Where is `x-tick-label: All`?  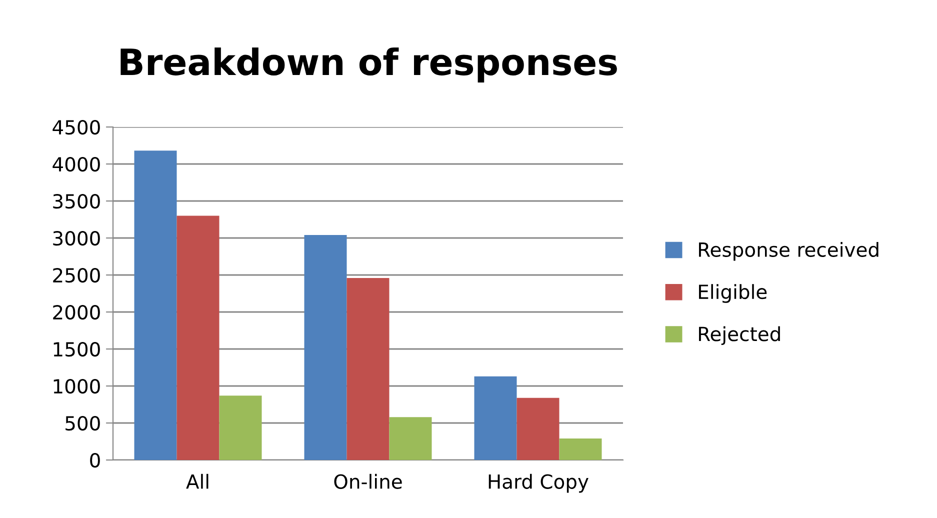
x-tick-label: All is located at coordinates (197, 481).